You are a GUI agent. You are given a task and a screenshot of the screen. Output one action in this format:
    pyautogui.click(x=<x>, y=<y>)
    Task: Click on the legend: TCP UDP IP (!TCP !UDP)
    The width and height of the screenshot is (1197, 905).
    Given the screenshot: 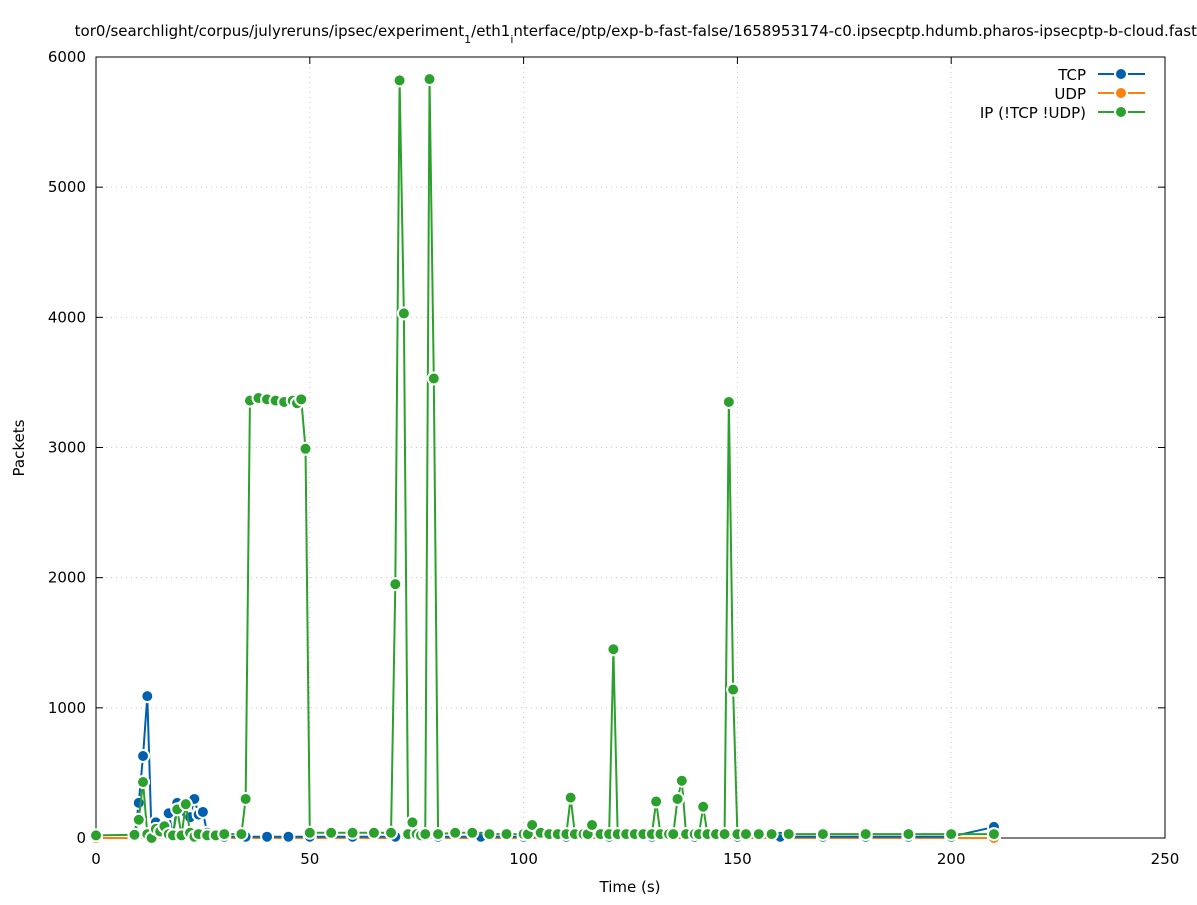 What is the action you would take?
    pyautogui.click(x=1062, y=94)
    